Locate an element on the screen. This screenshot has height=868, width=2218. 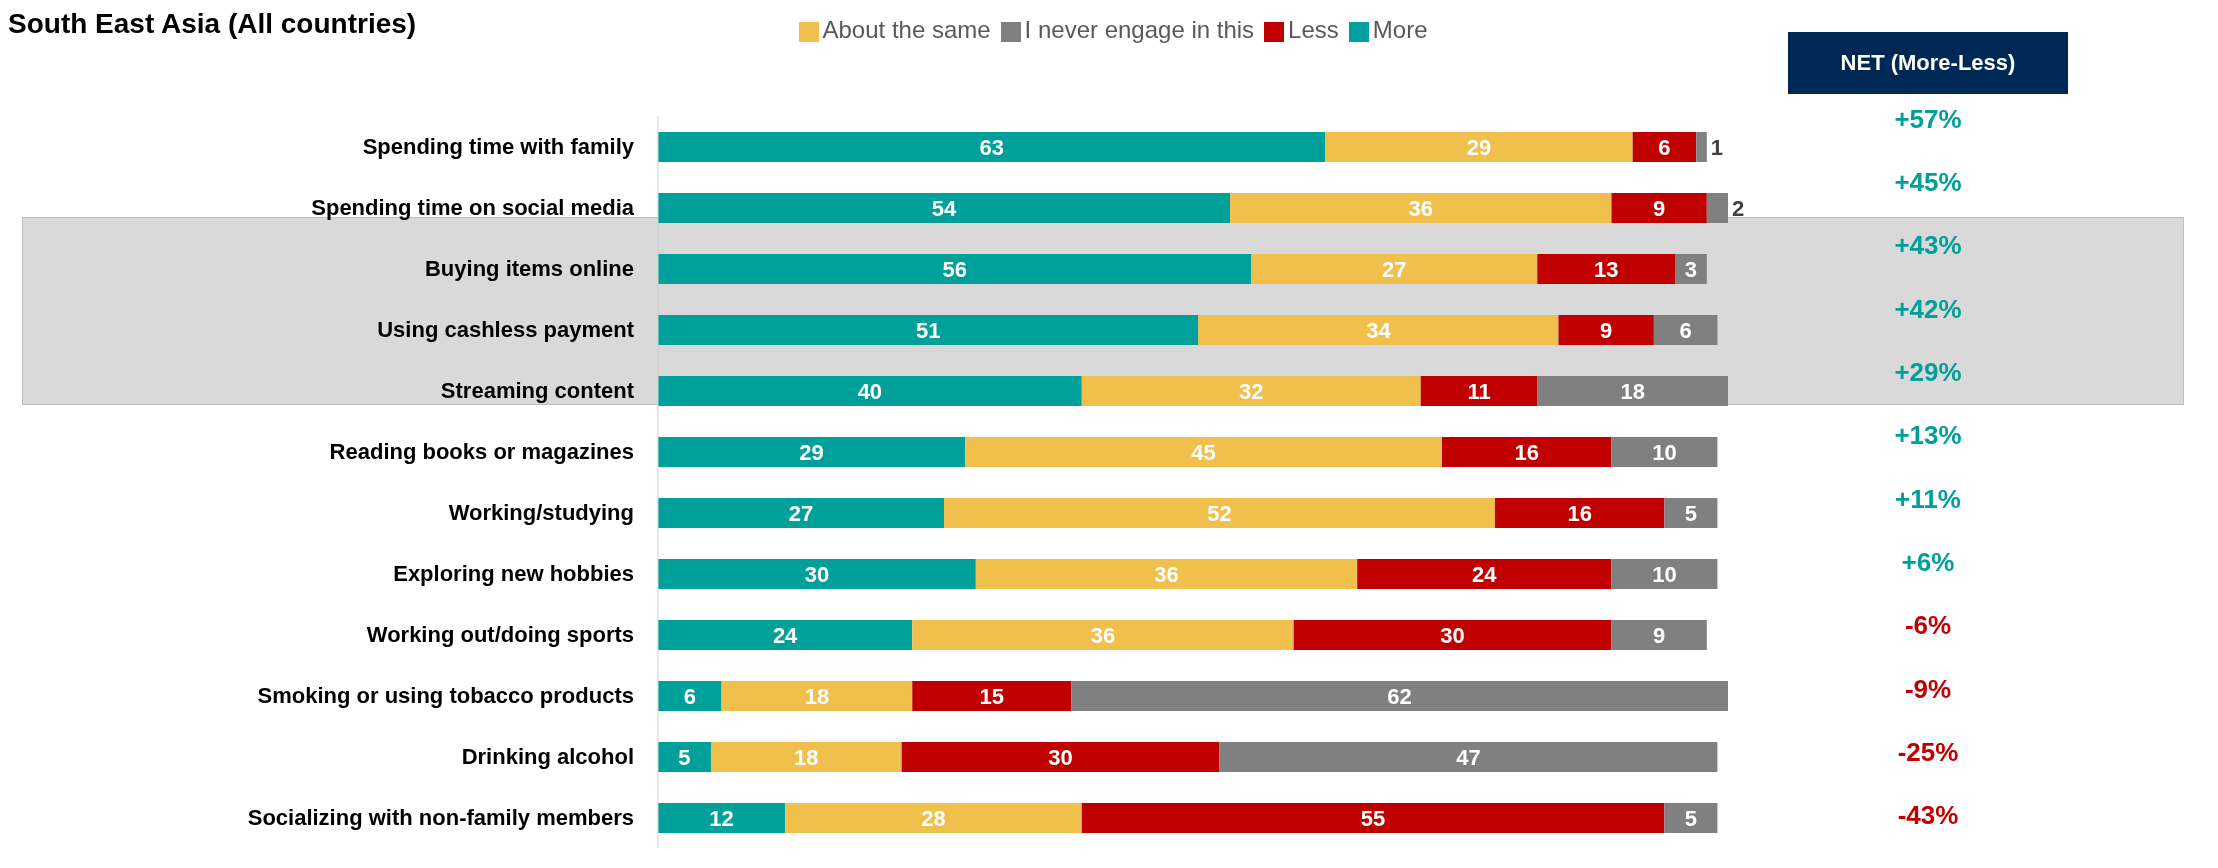
data-label: 3 is located at coordinates (1691, 269).